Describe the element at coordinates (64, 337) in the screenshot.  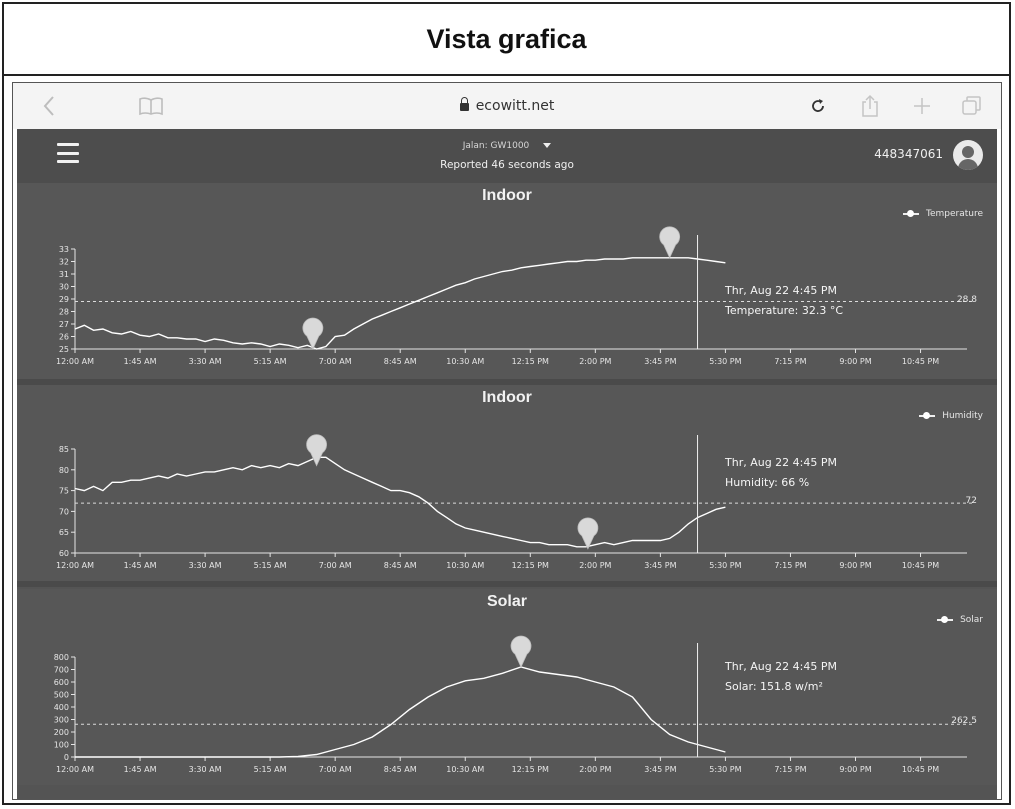
I see `y-tick-label: 26` at that location.